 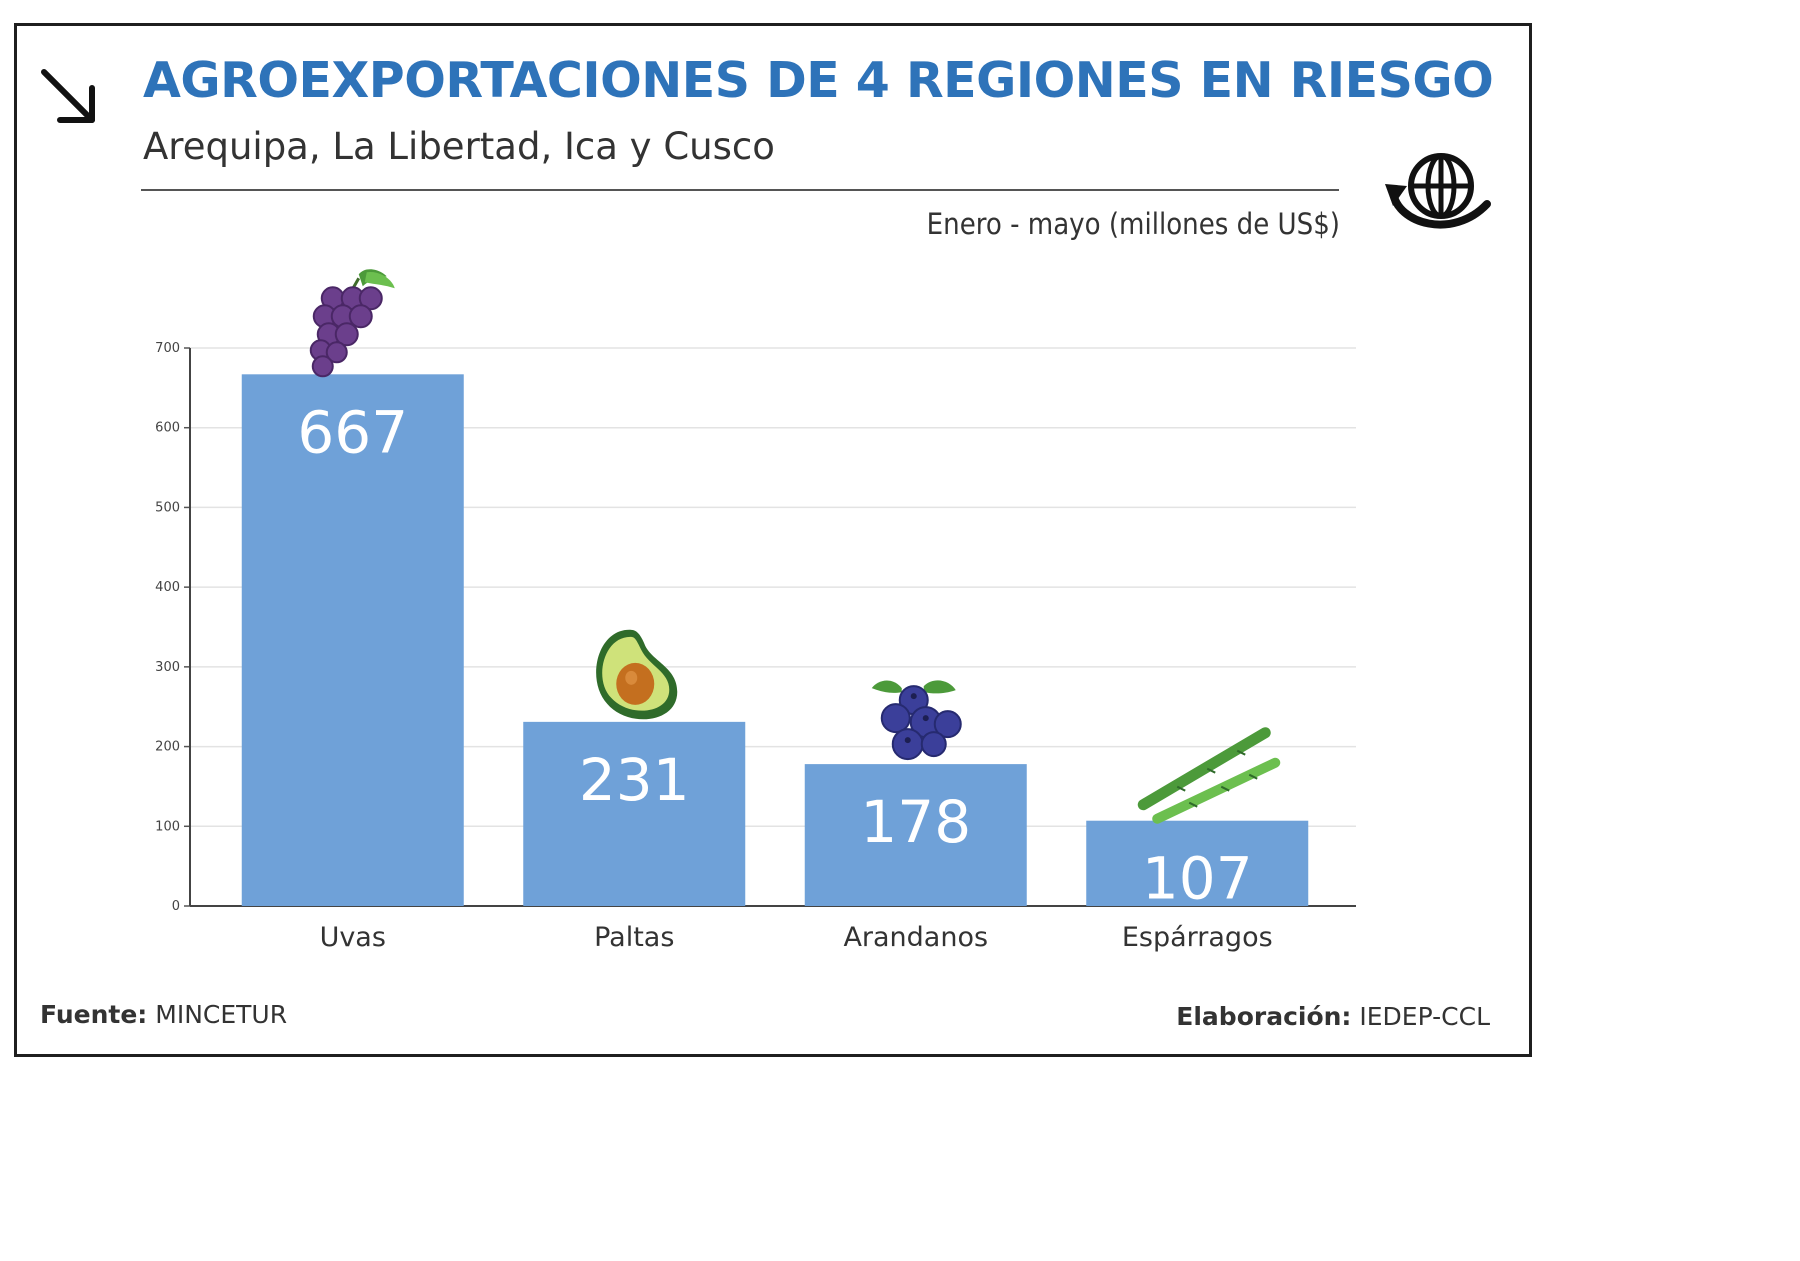 What do you see at coordinates (167, 507) in the screenshot?
I see `y-tick-label: 500` at bounding box center [167, 507].